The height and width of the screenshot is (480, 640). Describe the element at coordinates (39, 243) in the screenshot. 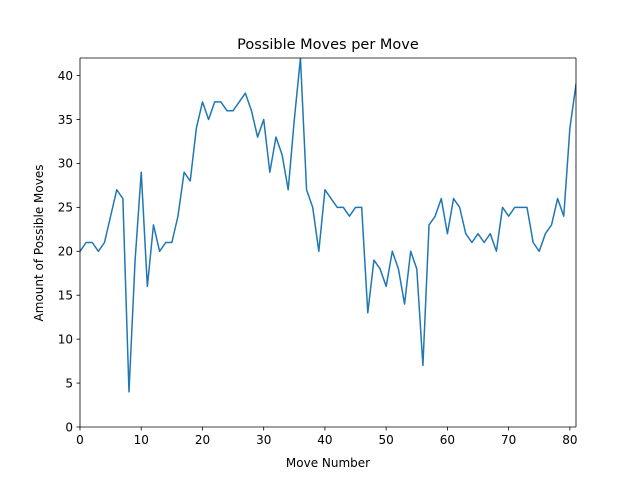

I see `y-axis-label: Amount of Possible Moves` at that location.